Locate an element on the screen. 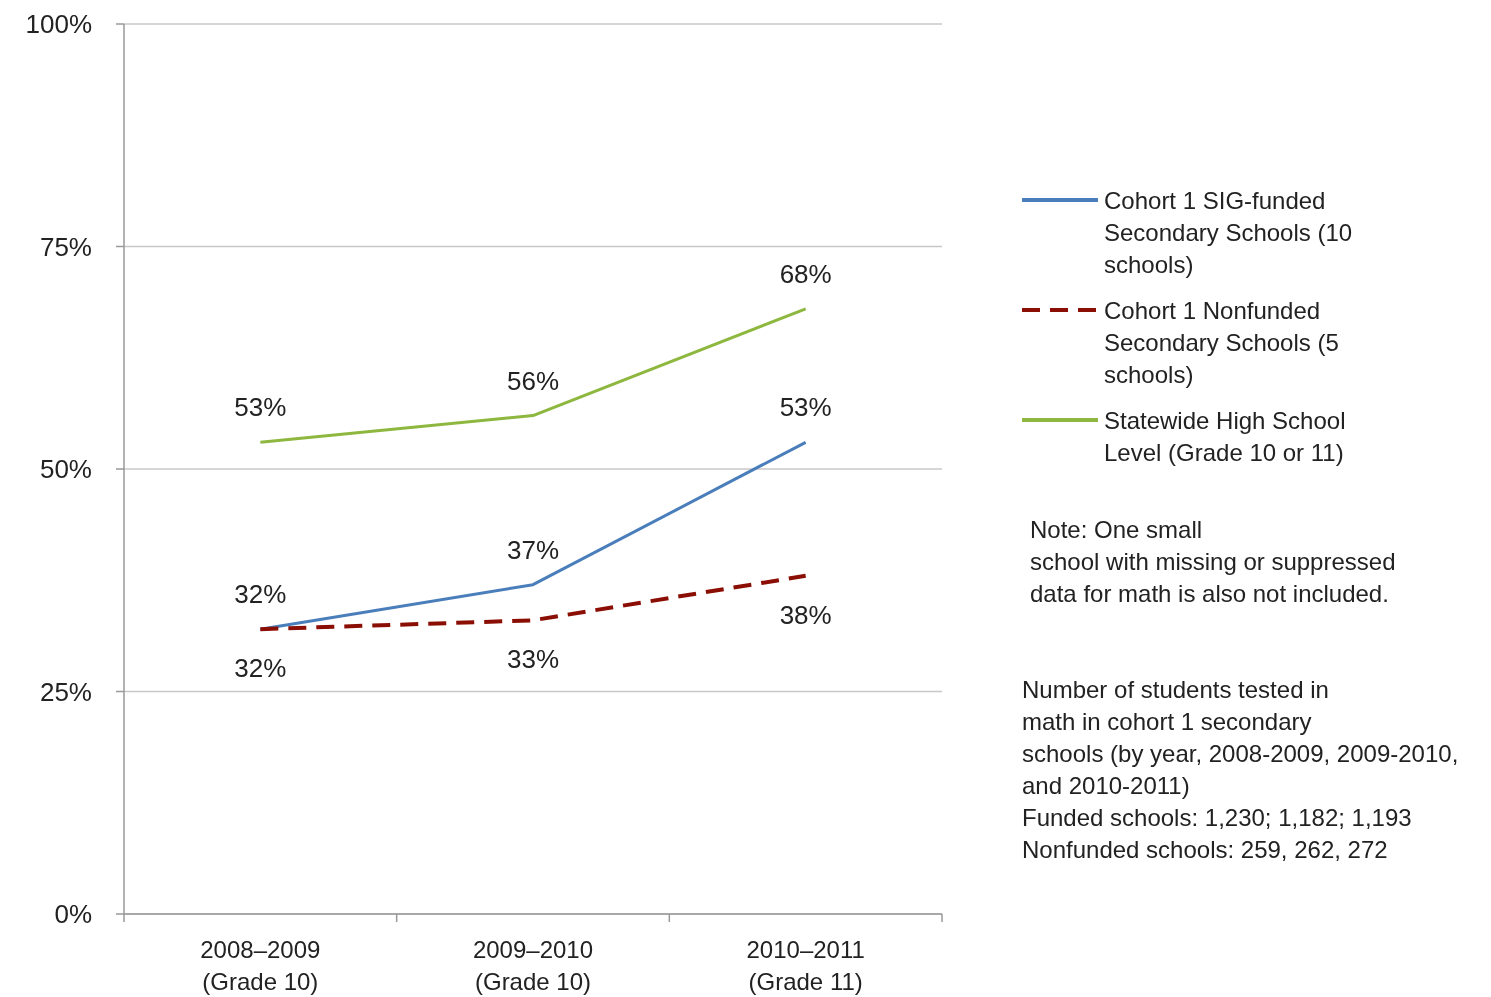 This screenshot has height=997, width=1491. data-label: 68% is located at coordinates (805, 273).